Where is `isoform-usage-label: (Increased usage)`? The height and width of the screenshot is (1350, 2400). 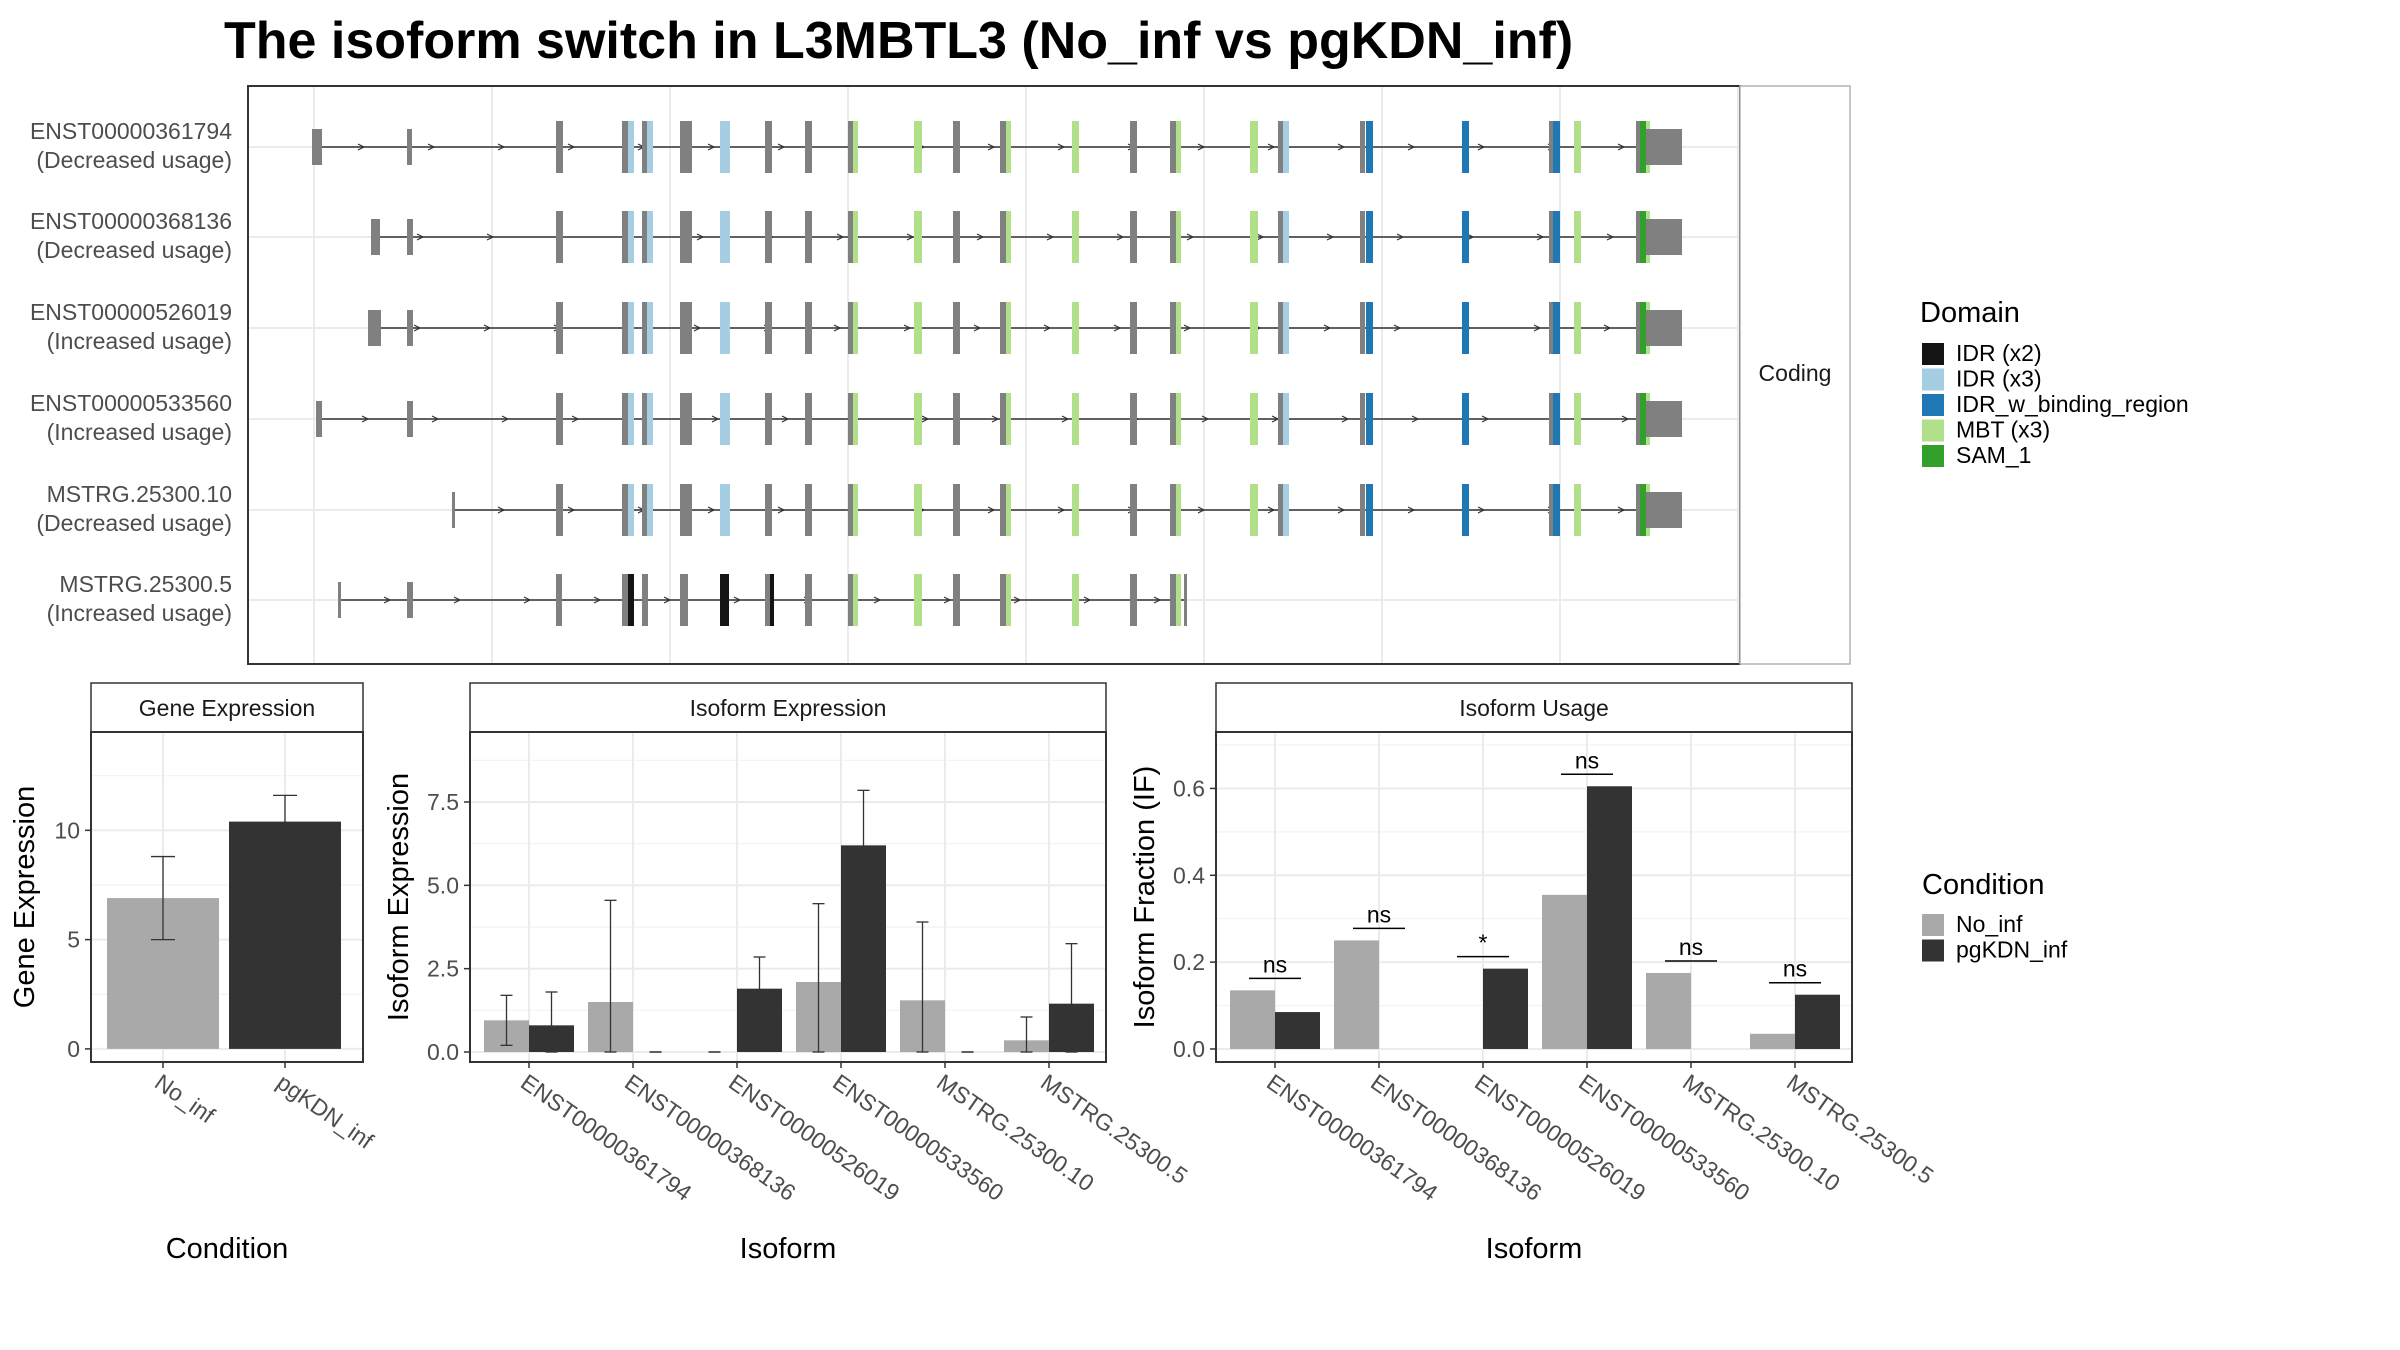
isoform-usage-label: (Increased usage) is located at coordinates (139, 432).